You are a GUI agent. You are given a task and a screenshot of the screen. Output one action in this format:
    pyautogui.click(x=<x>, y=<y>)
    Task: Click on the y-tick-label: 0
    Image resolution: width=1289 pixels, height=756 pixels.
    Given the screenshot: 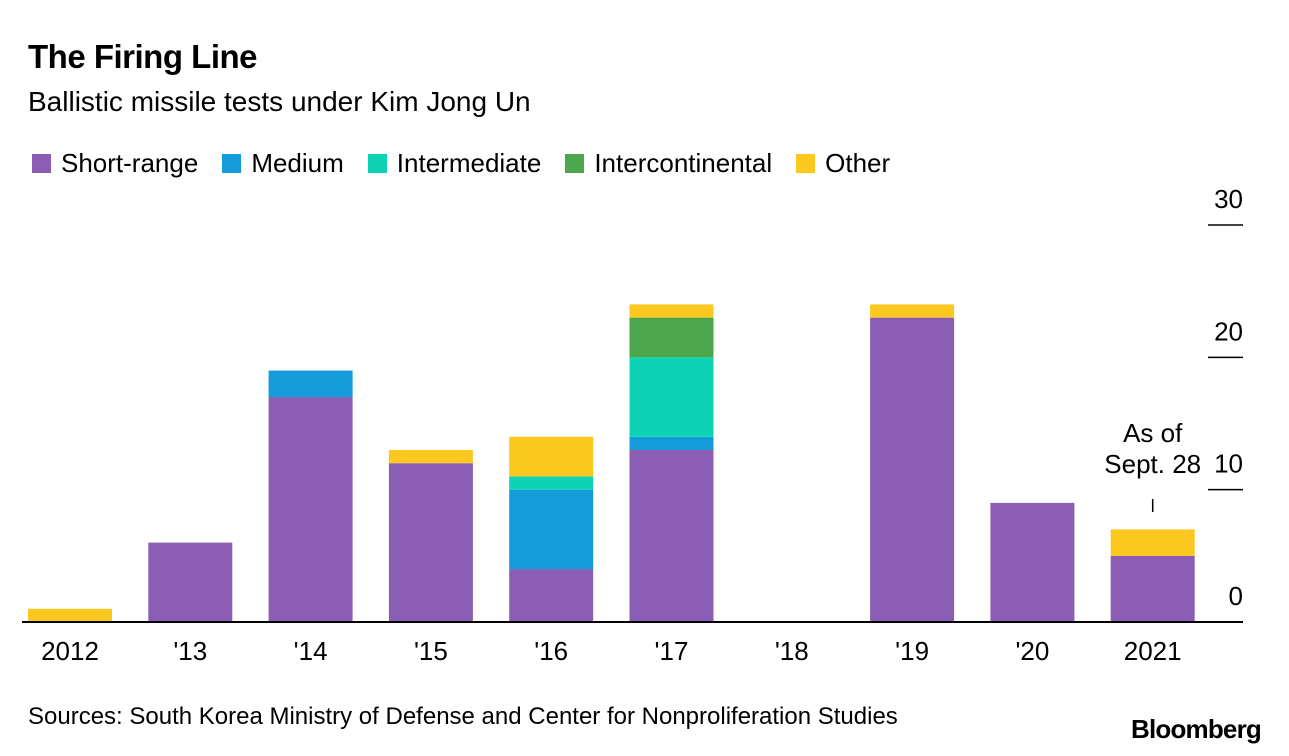 What is the action you would take?
    pyautogui.click(x=1236, y=596)
    